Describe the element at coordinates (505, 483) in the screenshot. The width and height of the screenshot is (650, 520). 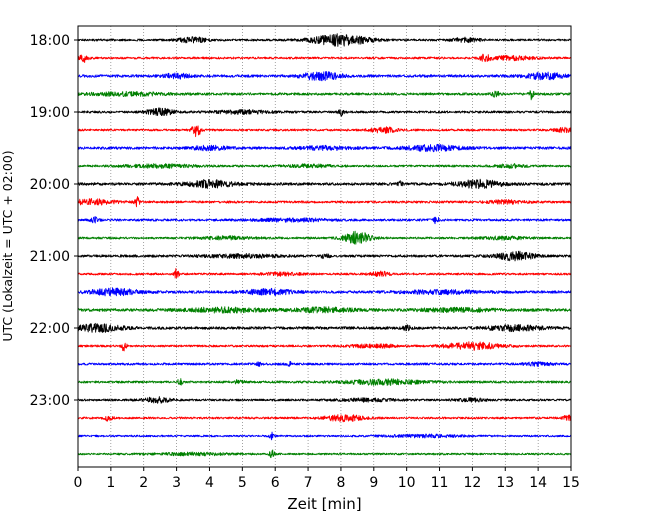
I see `x-tick-label: 13` at that location.